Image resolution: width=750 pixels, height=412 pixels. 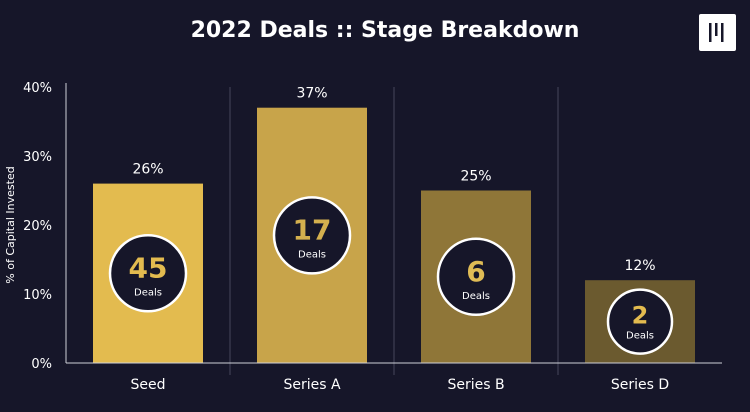 What do you see at coordinates (640, 385) in the screenshot?
I see `x-tick-label: Series D` at bounding box center [640, 385].